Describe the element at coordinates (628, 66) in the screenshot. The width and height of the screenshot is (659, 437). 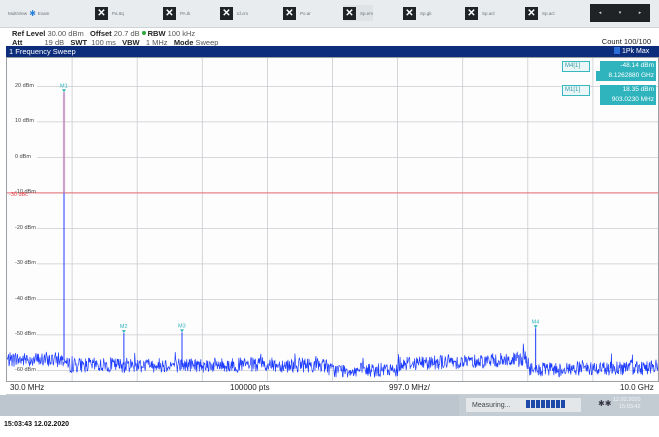
I see `marker-m4-level: -48.14 dBm` at that location.